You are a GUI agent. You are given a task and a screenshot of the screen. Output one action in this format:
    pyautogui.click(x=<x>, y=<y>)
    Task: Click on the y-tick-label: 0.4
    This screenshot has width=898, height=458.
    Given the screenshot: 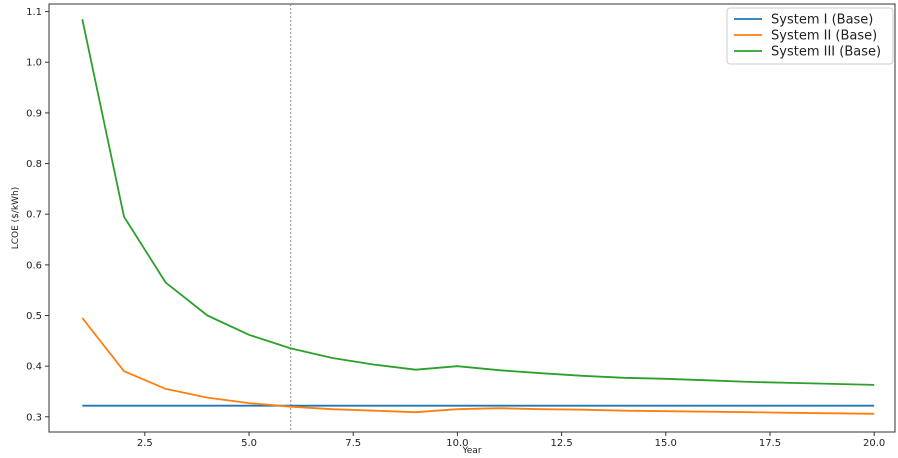 What is the action you would take?
    pyautogui.click(x=34, y=367)
    